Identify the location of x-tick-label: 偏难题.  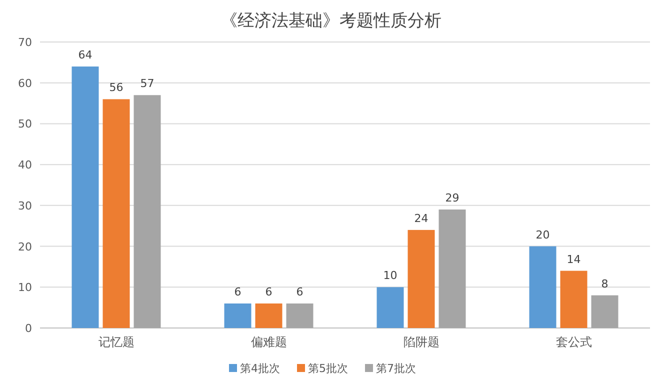
(268, 342).